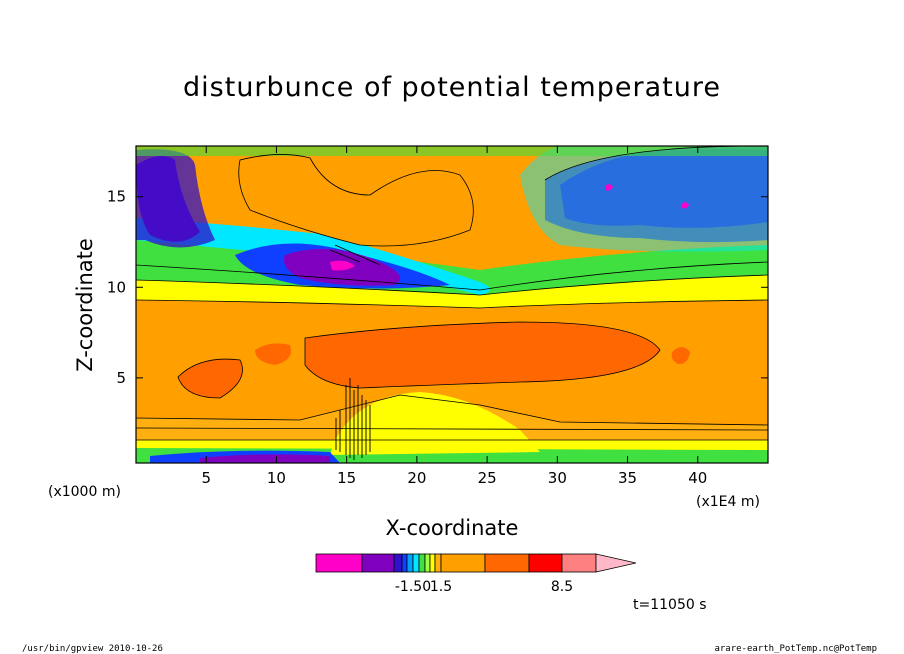 This screenshot has height=654, width=904. I want to click on upper-right-blue, so click(656, 194).